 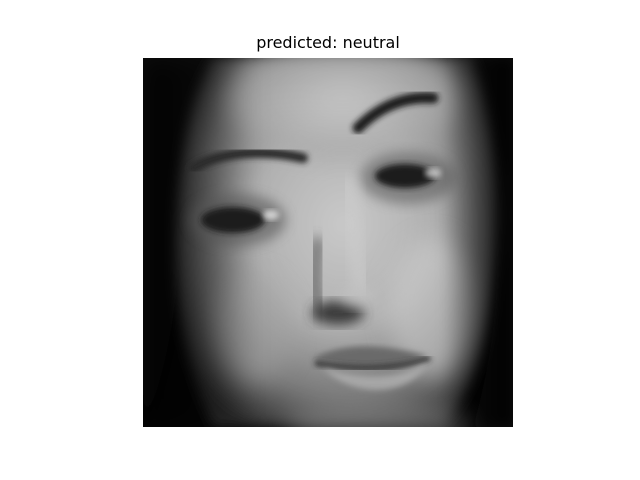 What do you see at coordinates (433, 173) in the screenshot?
I see `right-eye-highlight` at bounding box center [433, 173].